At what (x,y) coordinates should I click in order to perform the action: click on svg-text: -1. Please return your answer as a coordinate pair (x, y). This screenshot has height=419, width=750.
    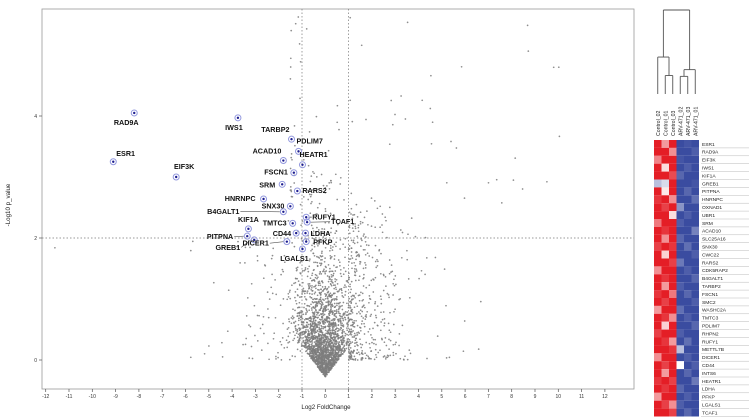
    Looking at the image, I should click on (302, 397).